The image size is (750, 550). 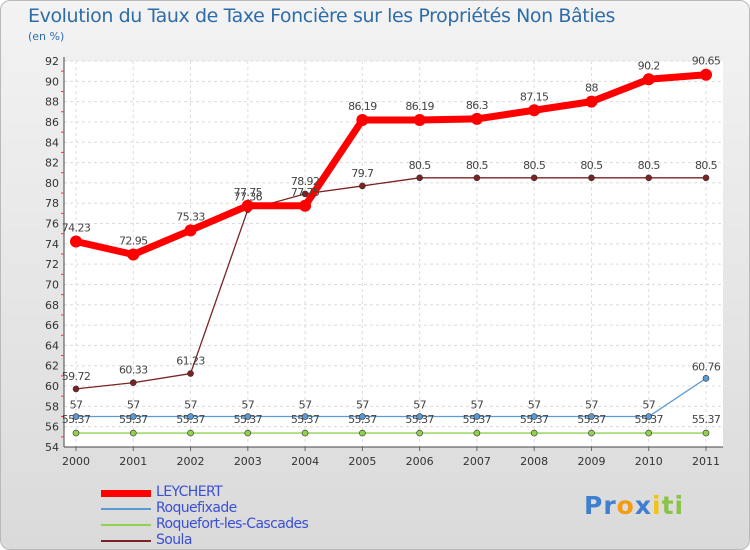 What do you see at coordinates (52, 203) in the screenshot?
I see `y-tick-label: 78` at bounding box center [52, 203].